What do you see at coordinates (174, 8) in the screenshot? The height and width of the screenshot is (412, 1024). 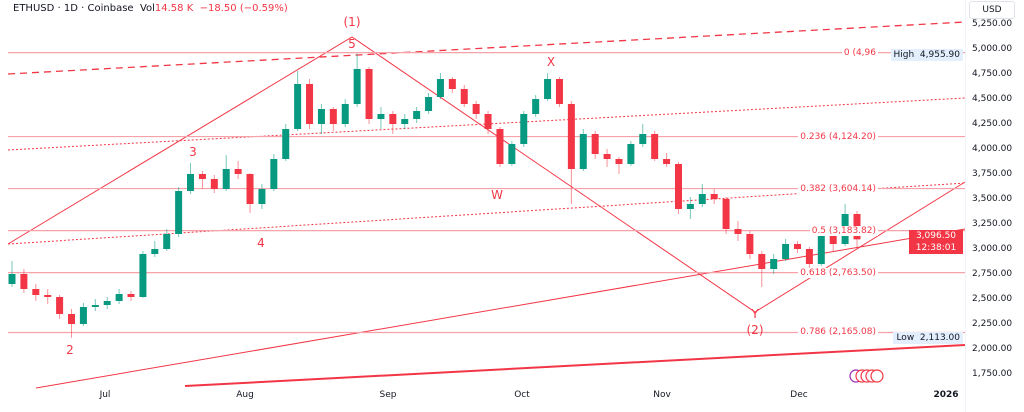 I see `volume-value: 14.58 K` at bounding box center [174, 8].